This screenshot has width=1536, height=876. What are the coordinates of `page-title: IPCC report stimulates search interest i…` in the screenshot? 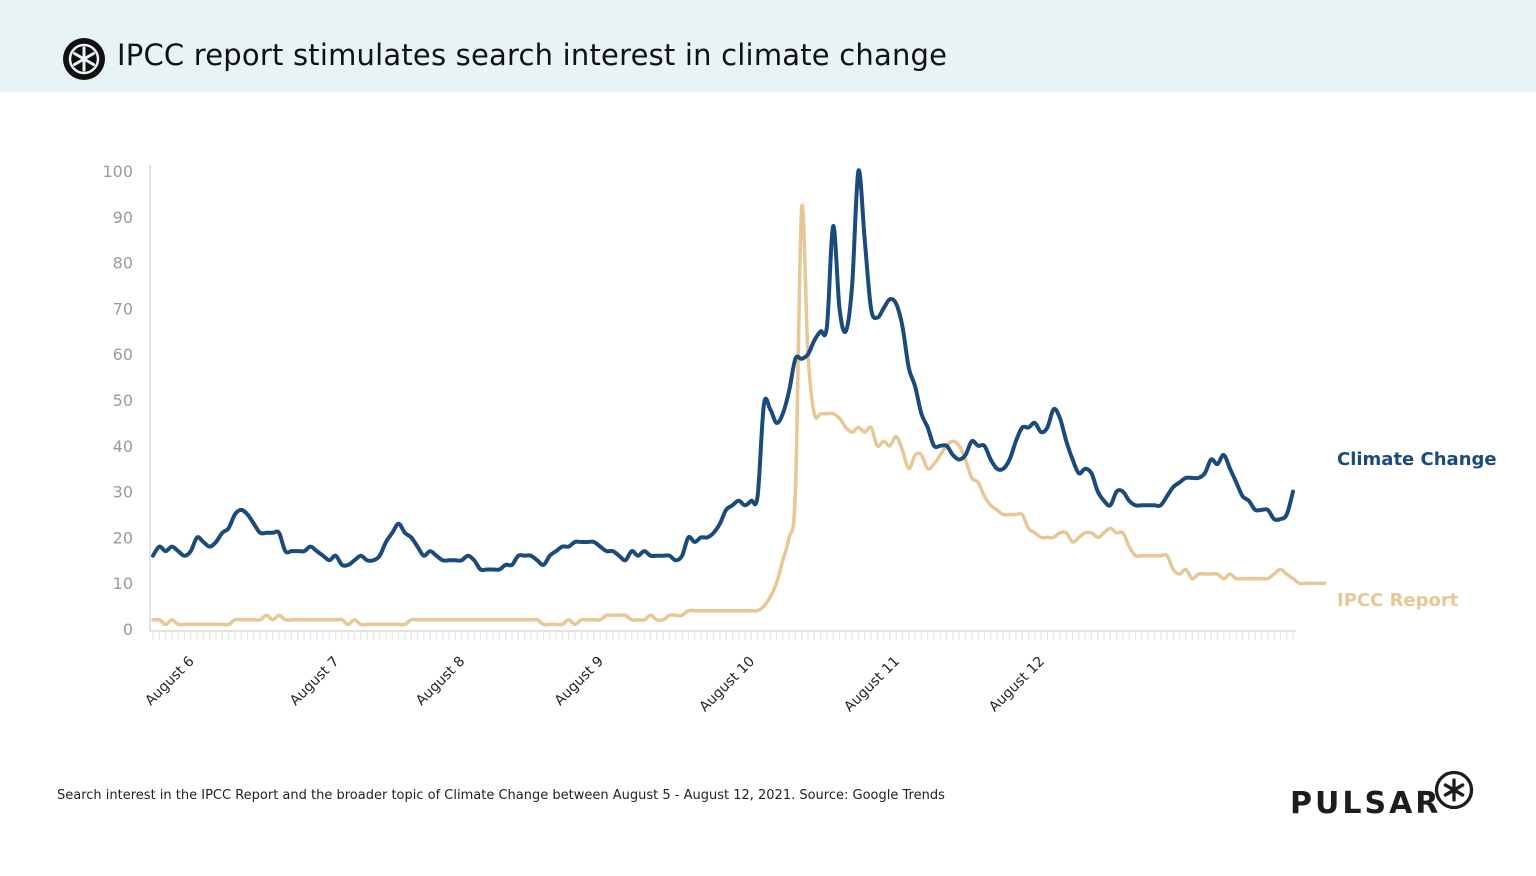 It's located at (532, 55).